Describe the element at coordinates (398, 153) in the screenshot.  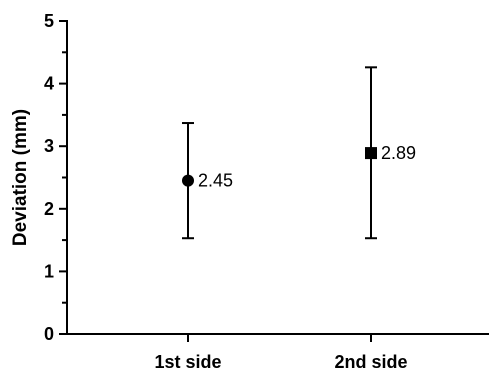
I see `data-label: 2.89` at that location.